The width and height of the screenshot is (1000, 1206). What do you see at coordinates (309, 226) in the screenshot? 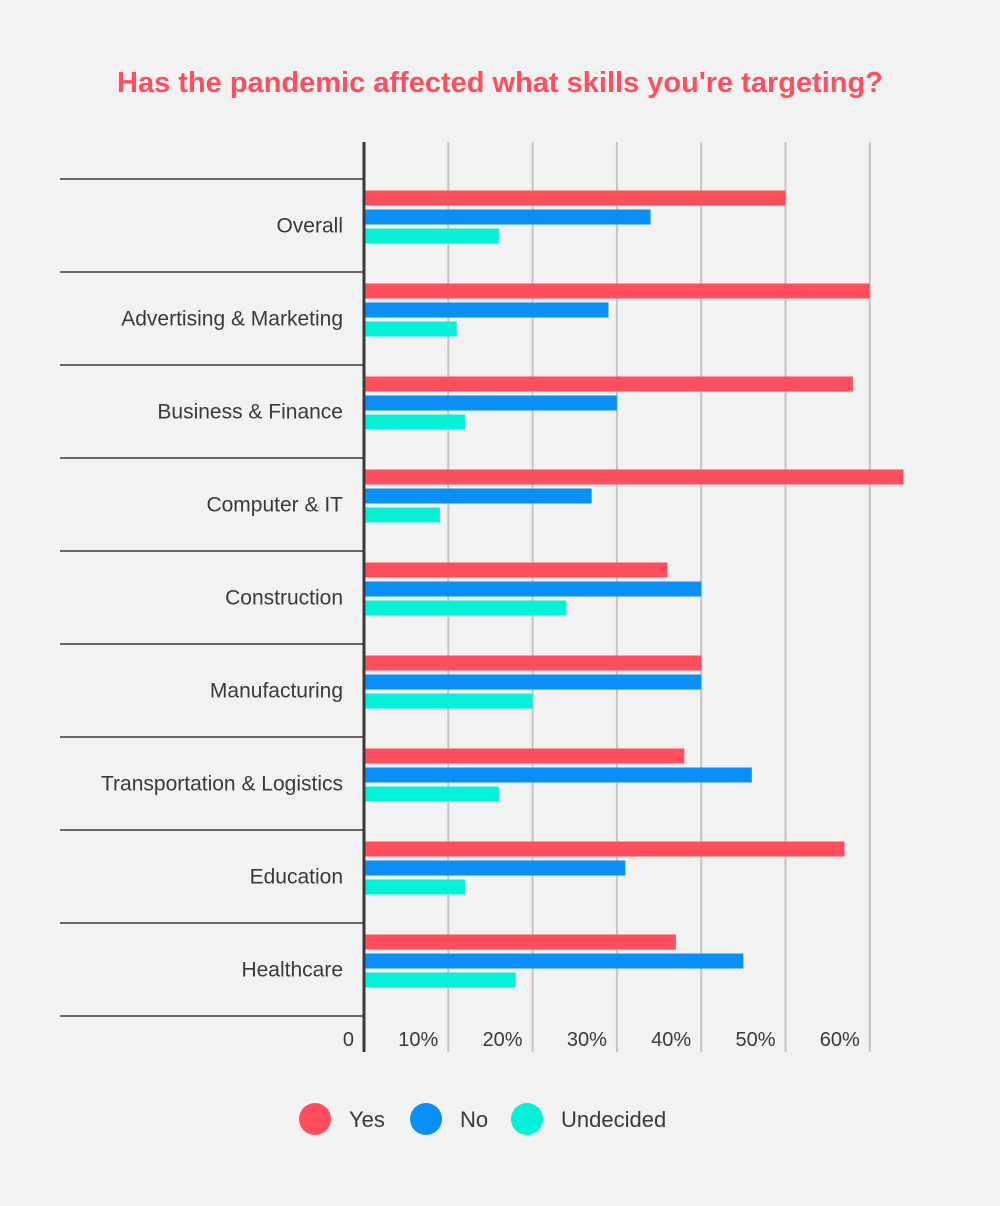
I see `category-label: Overall` at bounding box center [309, 226].